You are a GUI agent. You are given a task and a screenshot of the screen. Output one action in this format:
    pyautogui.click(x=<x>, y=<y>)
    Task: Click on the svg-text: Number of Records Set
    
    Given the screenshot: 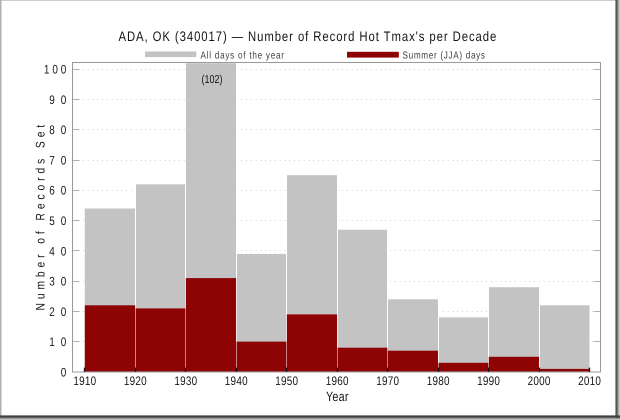 What is the action you would take?
    pyautogui.click(x=40, y=217)
    